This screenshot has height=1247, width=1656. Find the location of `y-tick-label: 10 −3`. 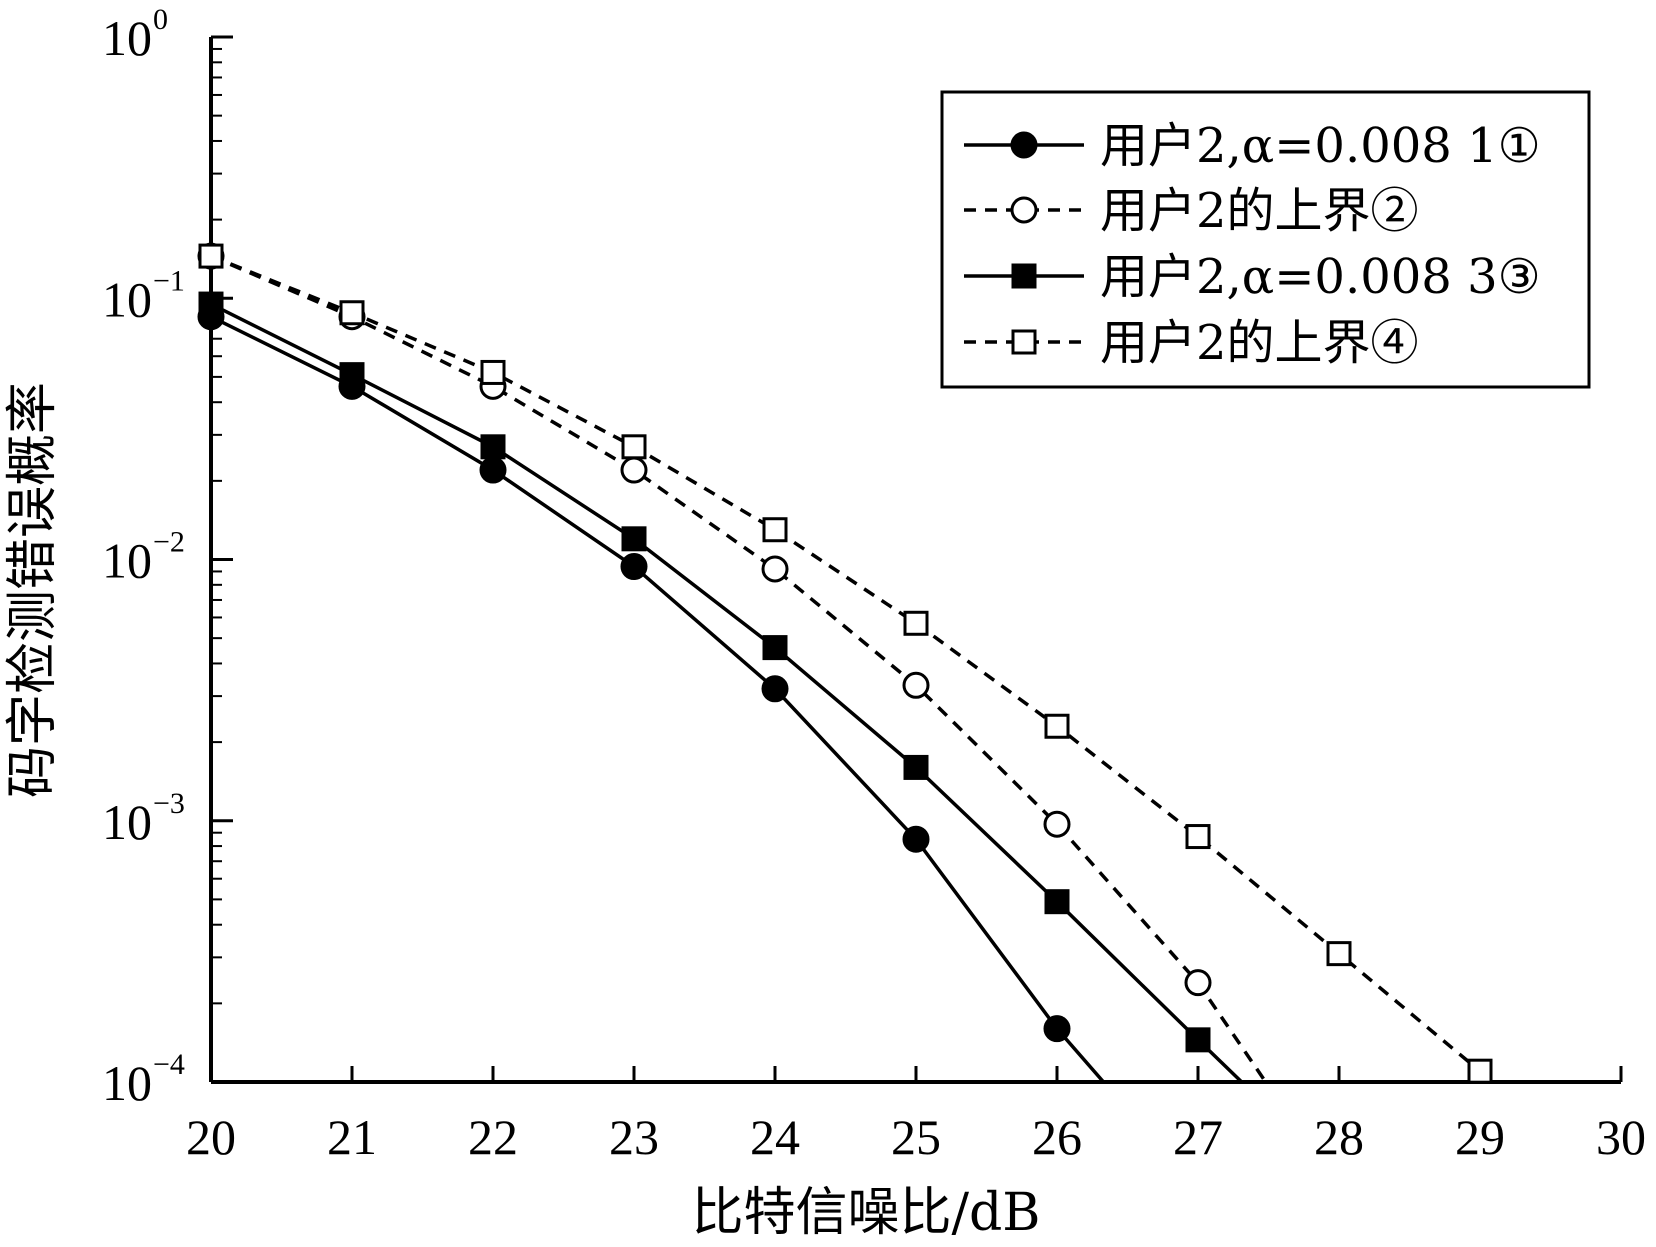

y-tick-label: 10 −3 is located at coordinates (143, 818).